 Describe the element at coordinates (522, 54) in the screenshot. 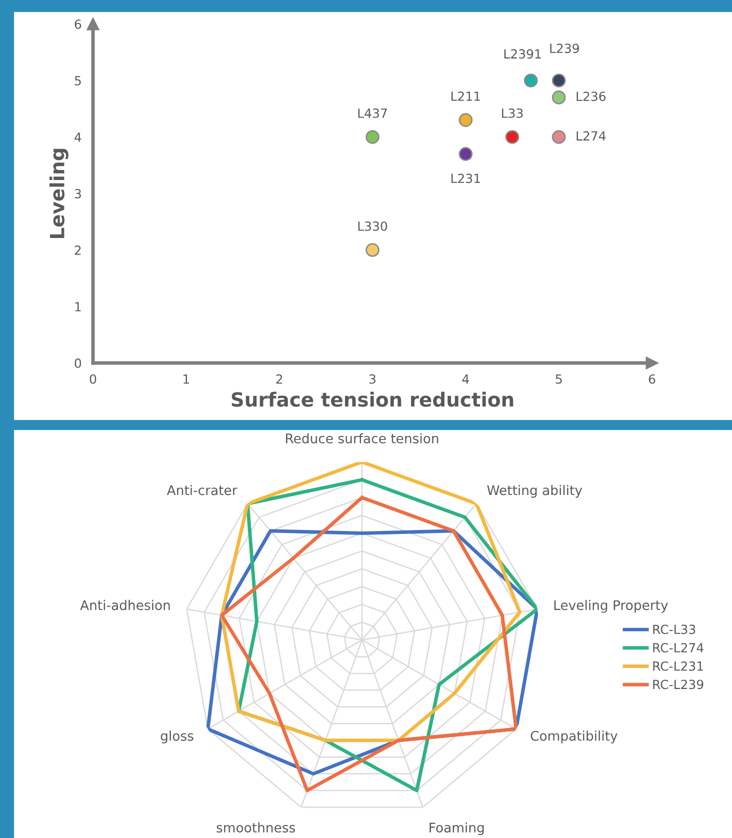

I see `series-label: L2391` at that location.